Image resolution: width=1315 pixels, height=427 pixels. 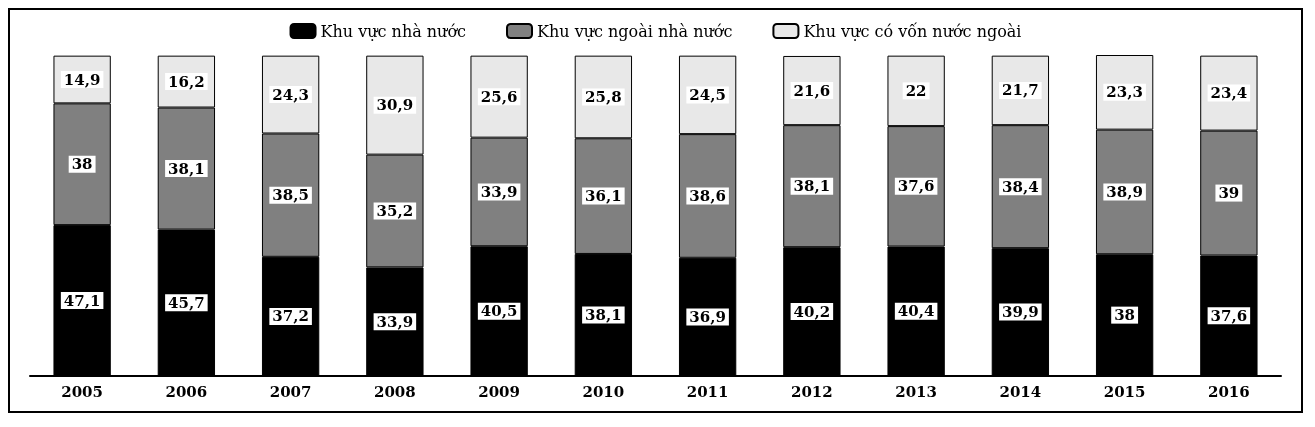 I want to click on data-label: 22, so click(x=916, y=90).